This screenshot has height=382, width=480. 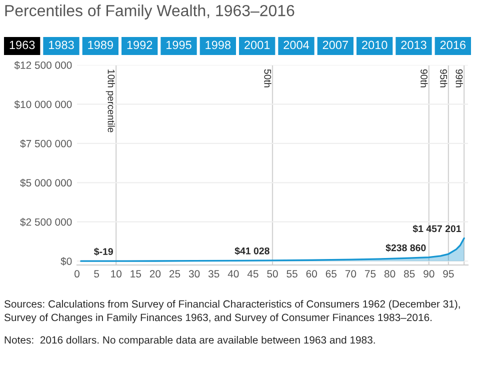 I want to click on ref-line-label: 99th, so click(x=459, y=78).